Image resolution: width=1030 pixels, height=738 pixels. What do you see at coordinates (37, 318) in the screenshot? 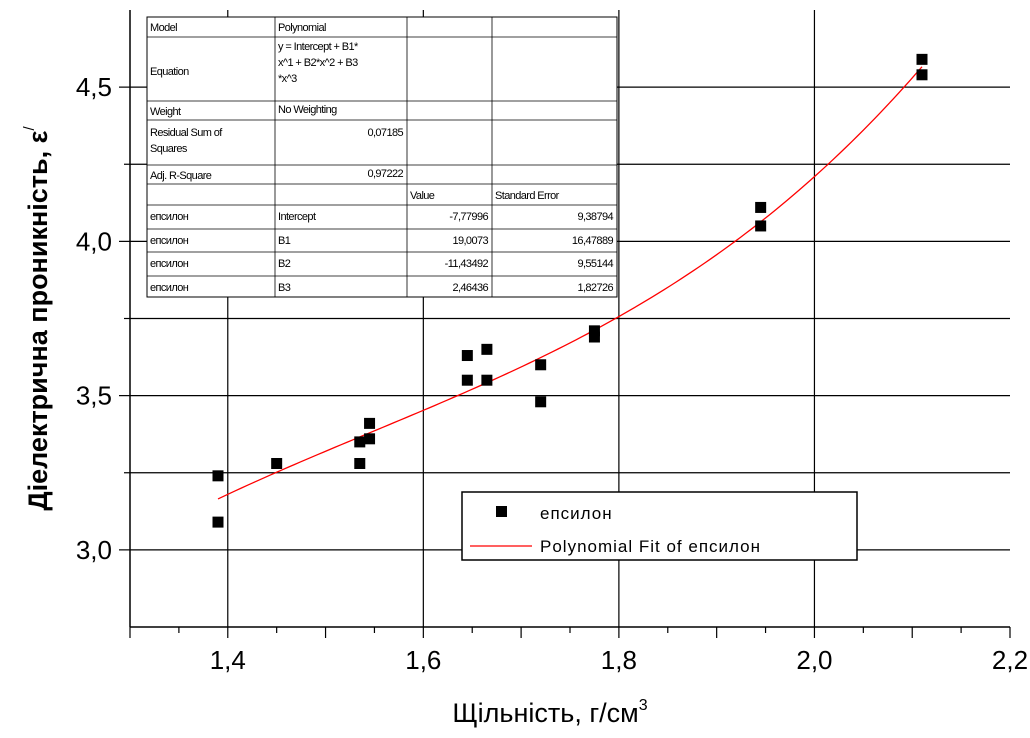
I see `y-axis-label: Діелектрична проникність, ε/` at bounding box center [37, 318].